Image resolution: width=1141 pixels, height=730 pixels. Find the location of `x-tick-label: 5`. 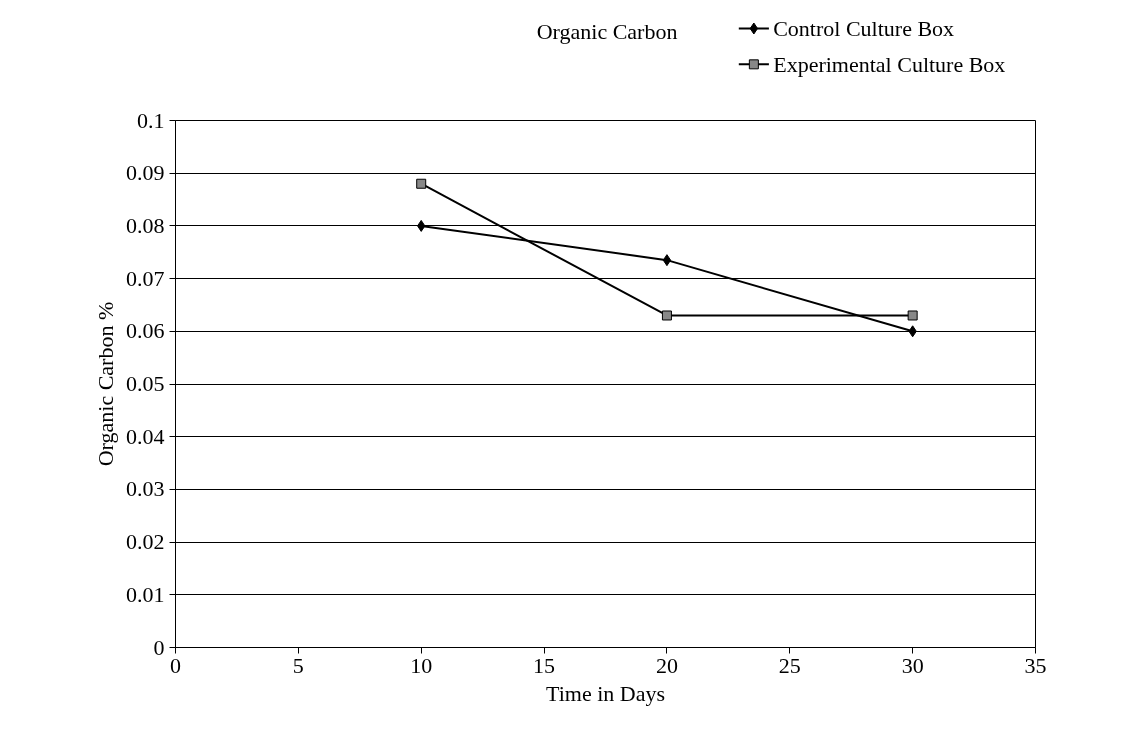

x-tick-label: 5 is located at coordinates (298, 665).